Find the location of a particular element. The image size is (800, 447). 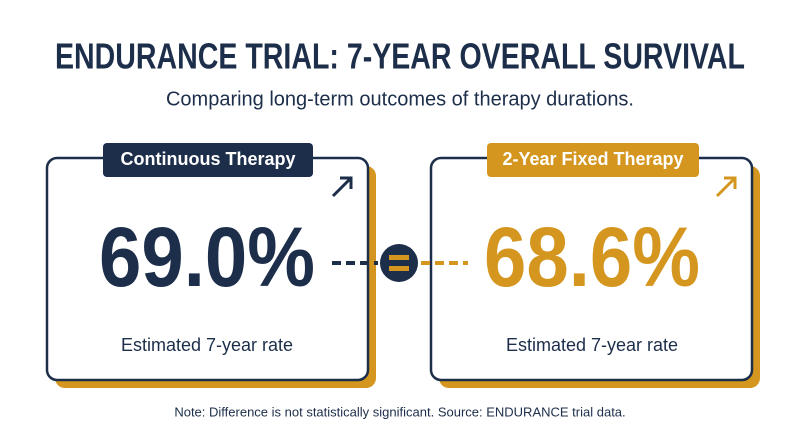

card-value: 69.0% is located at coordinates (207, 257).